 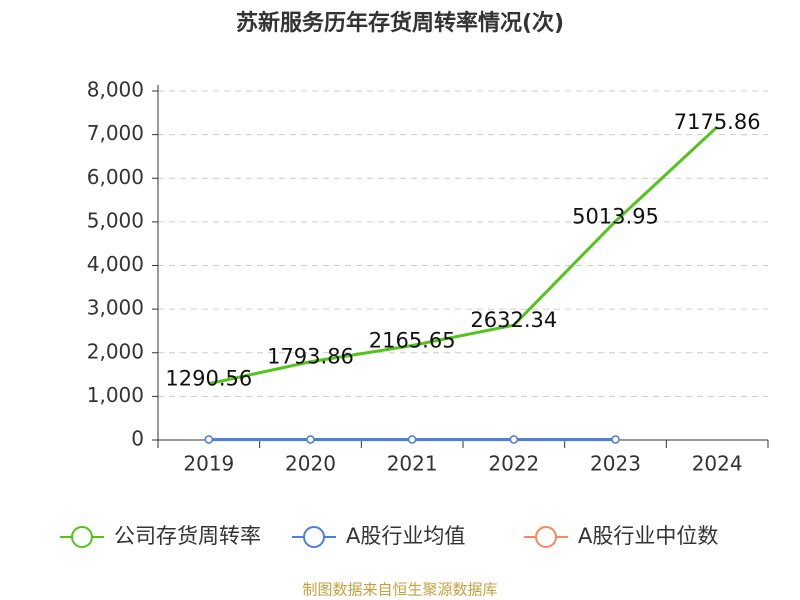 What do you see at coordinates (208, 379) in the screenshot?
I see `data-label: 1290.56` at bounding box center [208, 379].